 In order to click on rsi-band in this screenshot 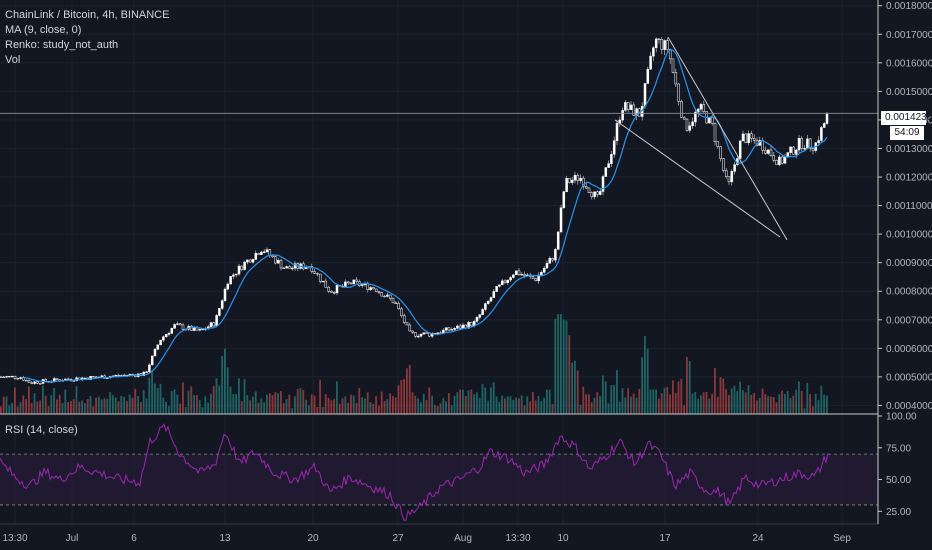, I will do `click(439, 479)`.